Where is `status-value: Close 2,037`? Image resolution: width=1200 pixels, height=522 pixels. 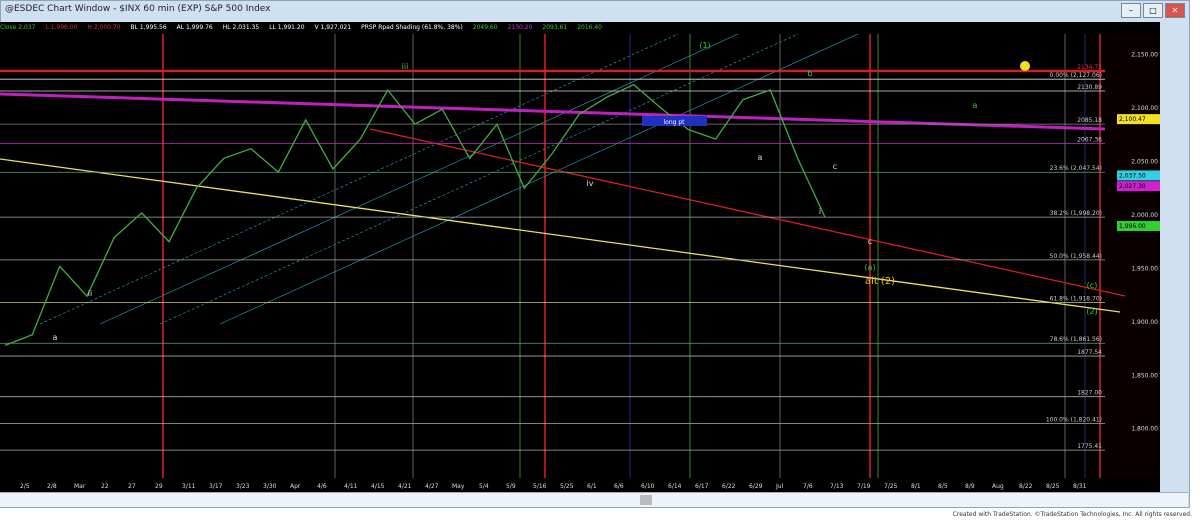
status-value: Close 2,037 is located at coordinates (18, 27).